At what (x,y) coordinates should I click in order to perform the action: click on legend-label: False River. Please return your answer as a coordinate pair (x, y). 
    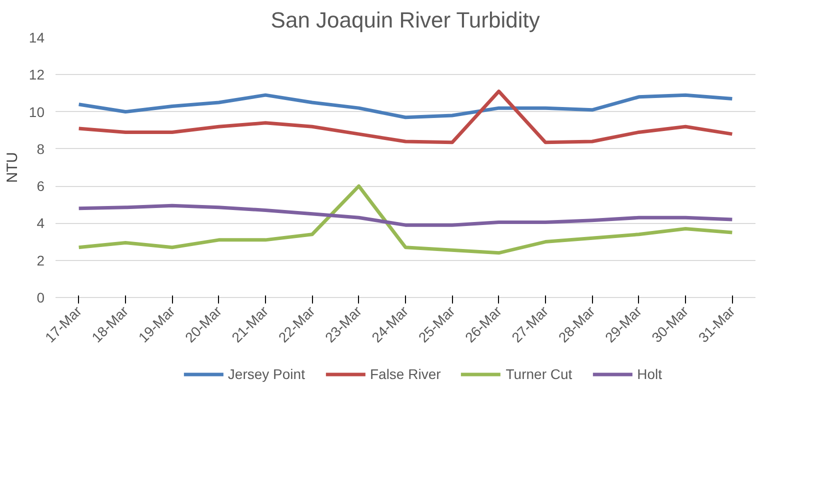
    Looking at the image, I should click on (405, 374).